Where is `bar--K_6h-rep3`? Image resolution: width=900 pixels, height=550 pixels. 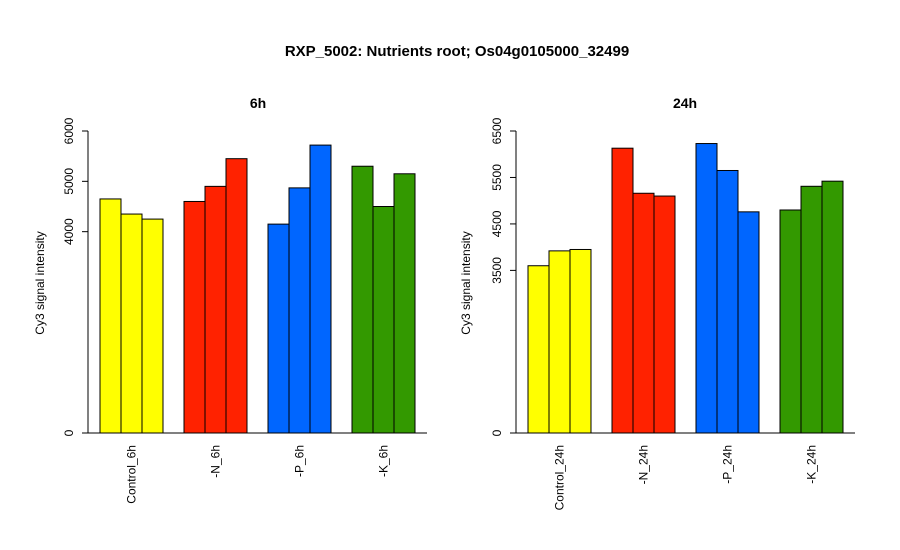 bar--K_6h-rep3 is located at coordinates (404, 303).